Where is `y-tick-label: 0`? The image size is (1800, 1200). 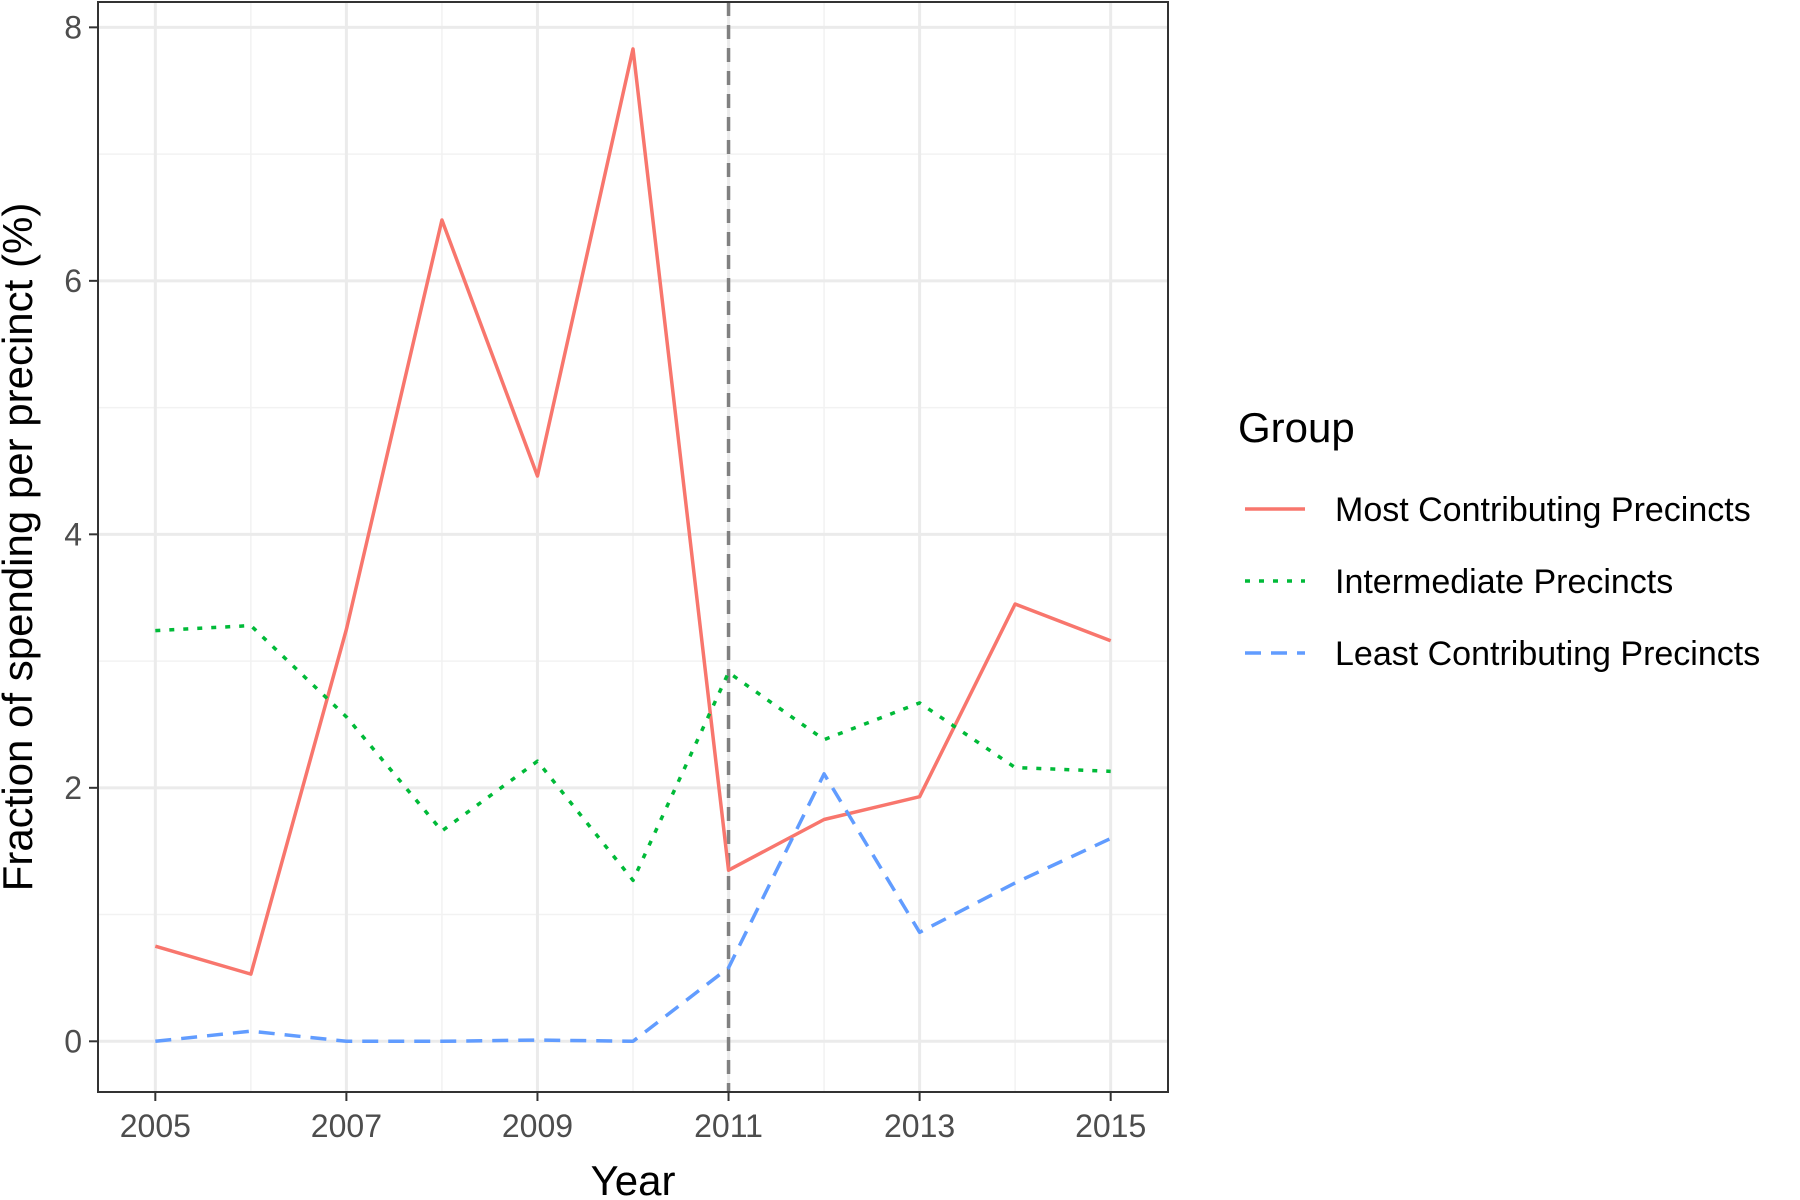
y-tick-label: 0 is located at coordinates (73, 1041).